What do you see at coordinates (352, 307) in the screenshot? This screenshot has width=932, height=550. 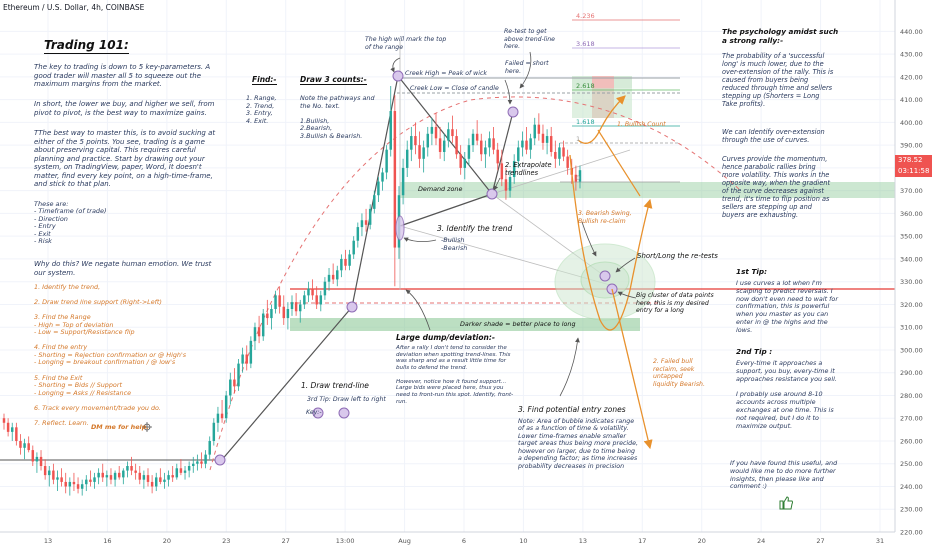 I see `pivot-circle-b` at bounding box center [352, 307].